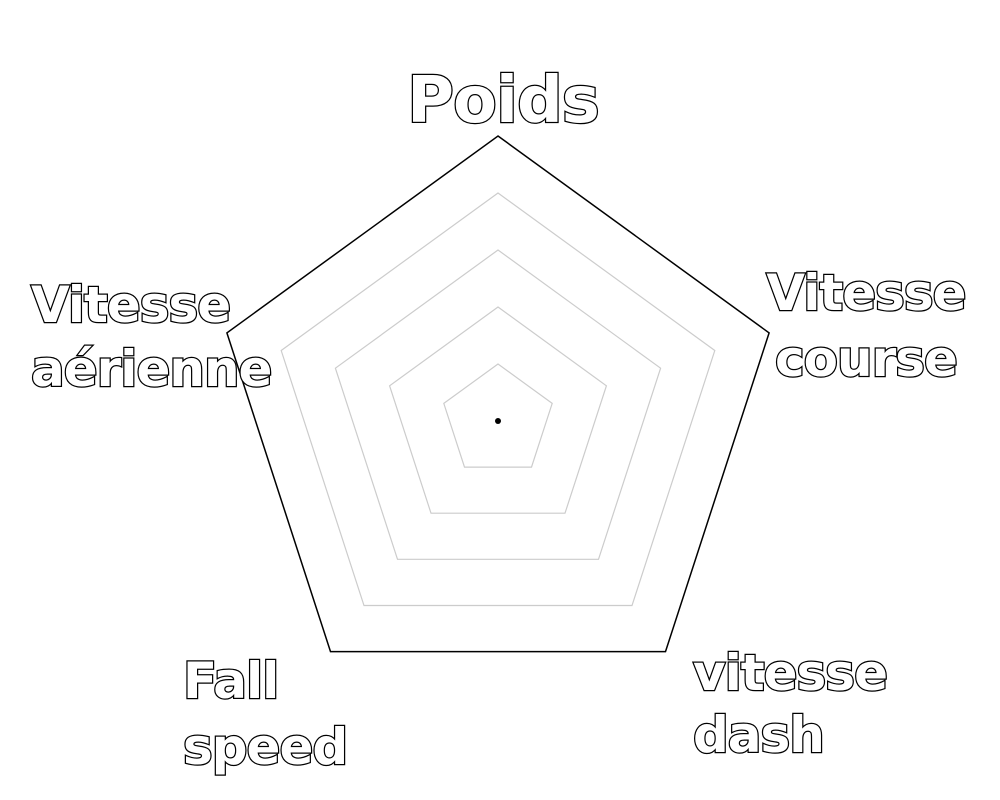  I want to click on axis-label-fall-speed: Fall speed, so click(265, 714).